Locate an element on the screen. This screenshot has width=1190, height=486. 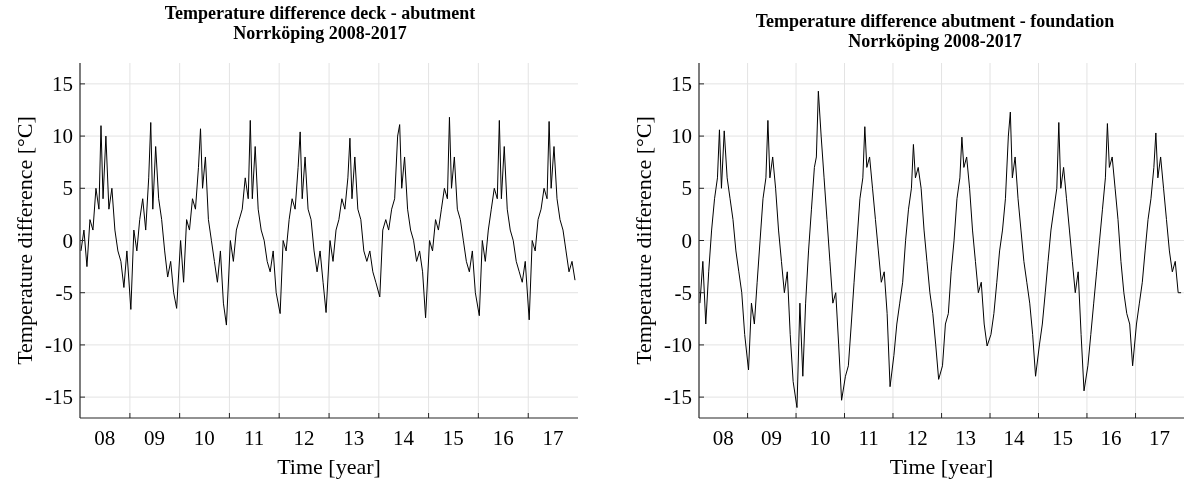
chart-title: Temperature difference deck - abutment Norrköping 2008-2017 is located at coordinates (320, 23).